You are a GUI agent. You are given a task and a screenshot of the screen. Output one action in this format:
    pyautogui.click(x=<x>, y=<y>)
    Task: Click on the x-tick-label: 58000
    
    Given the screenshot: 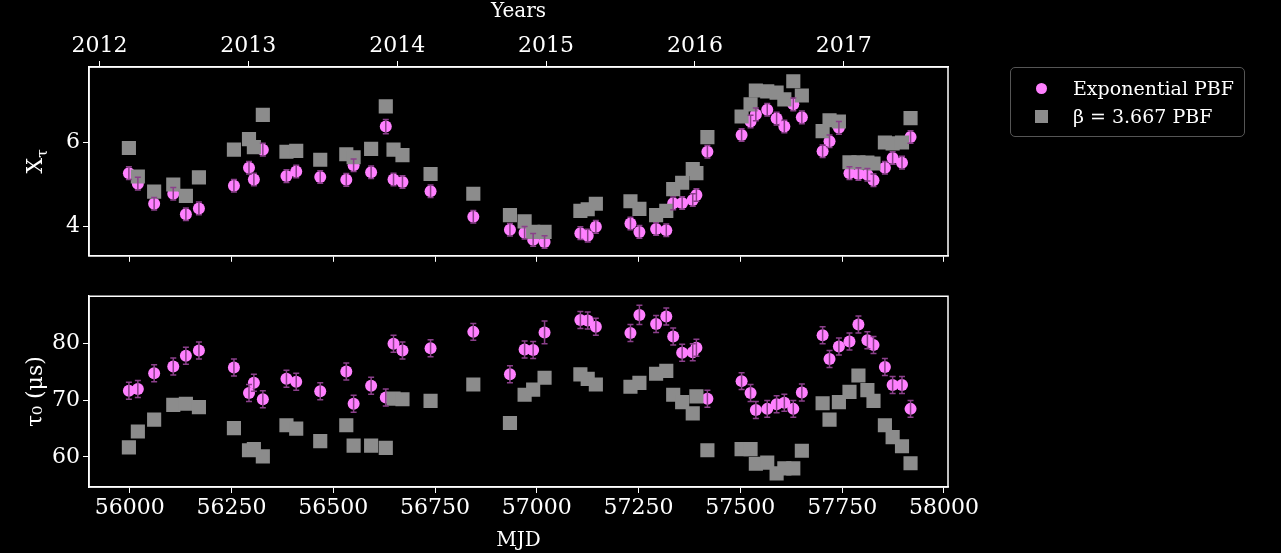 What is the action you would take?
    pyautogui.click(x=943, y=506)
    